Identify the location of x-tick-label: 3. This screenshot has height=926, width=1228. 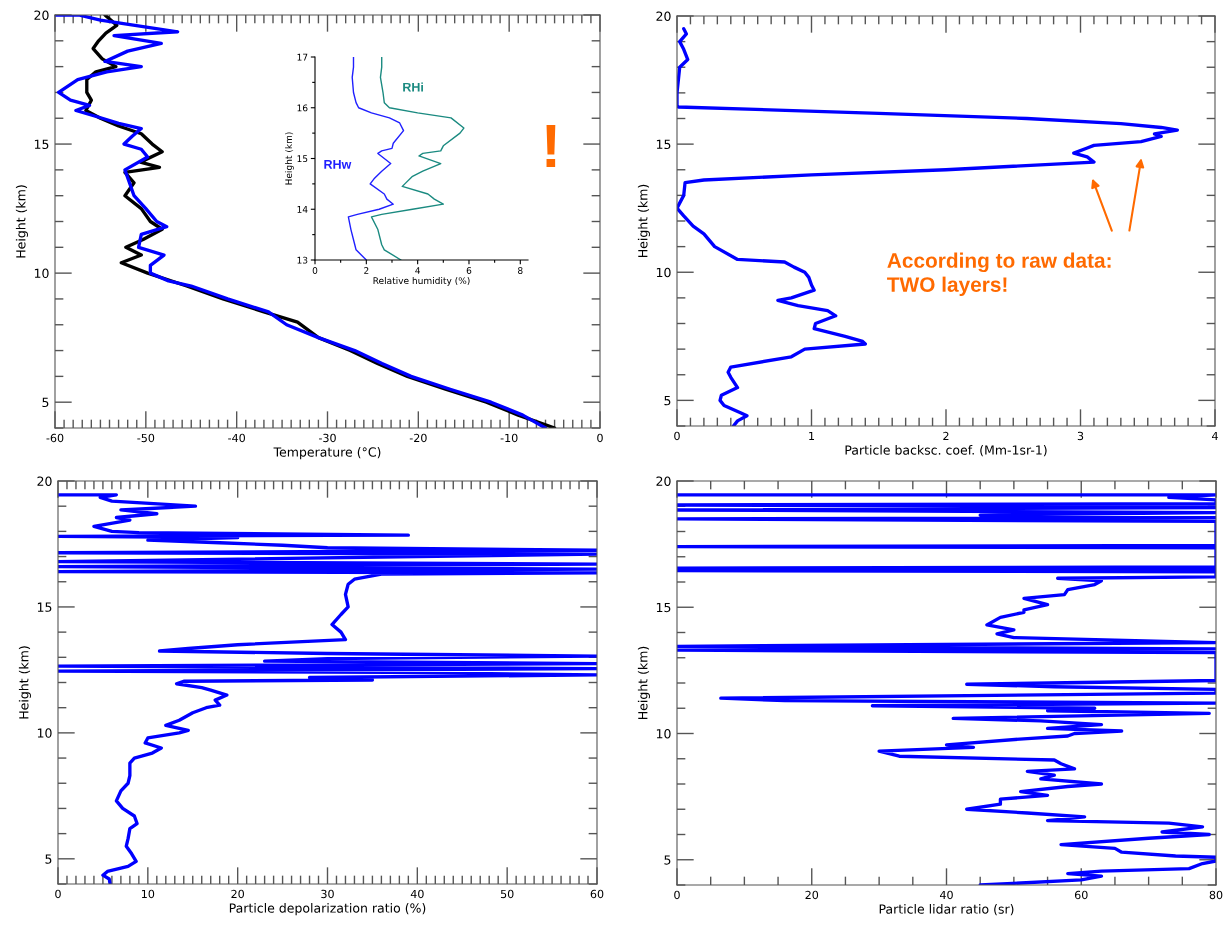
(1080, 436).